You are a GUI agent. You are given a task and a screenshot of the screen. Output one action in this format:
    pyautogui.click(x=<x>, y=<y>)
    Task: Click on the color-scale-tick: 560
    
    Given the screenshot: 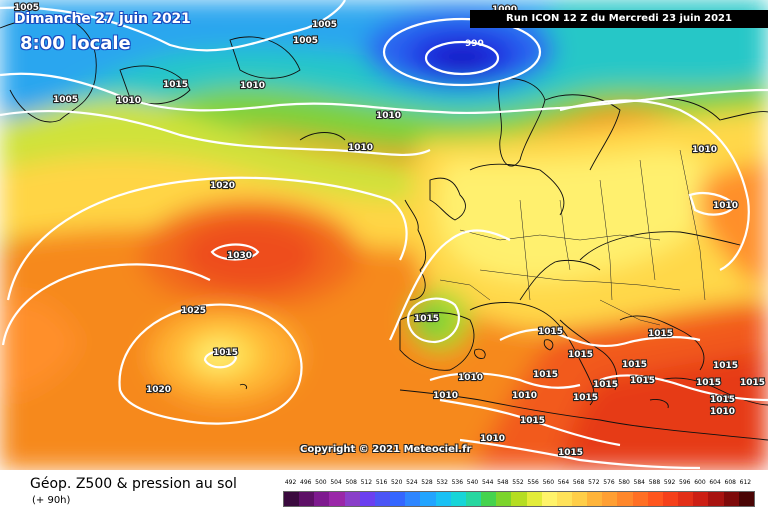 What is the action you would take?
    pyautogui.click(x=548, y=482)
    